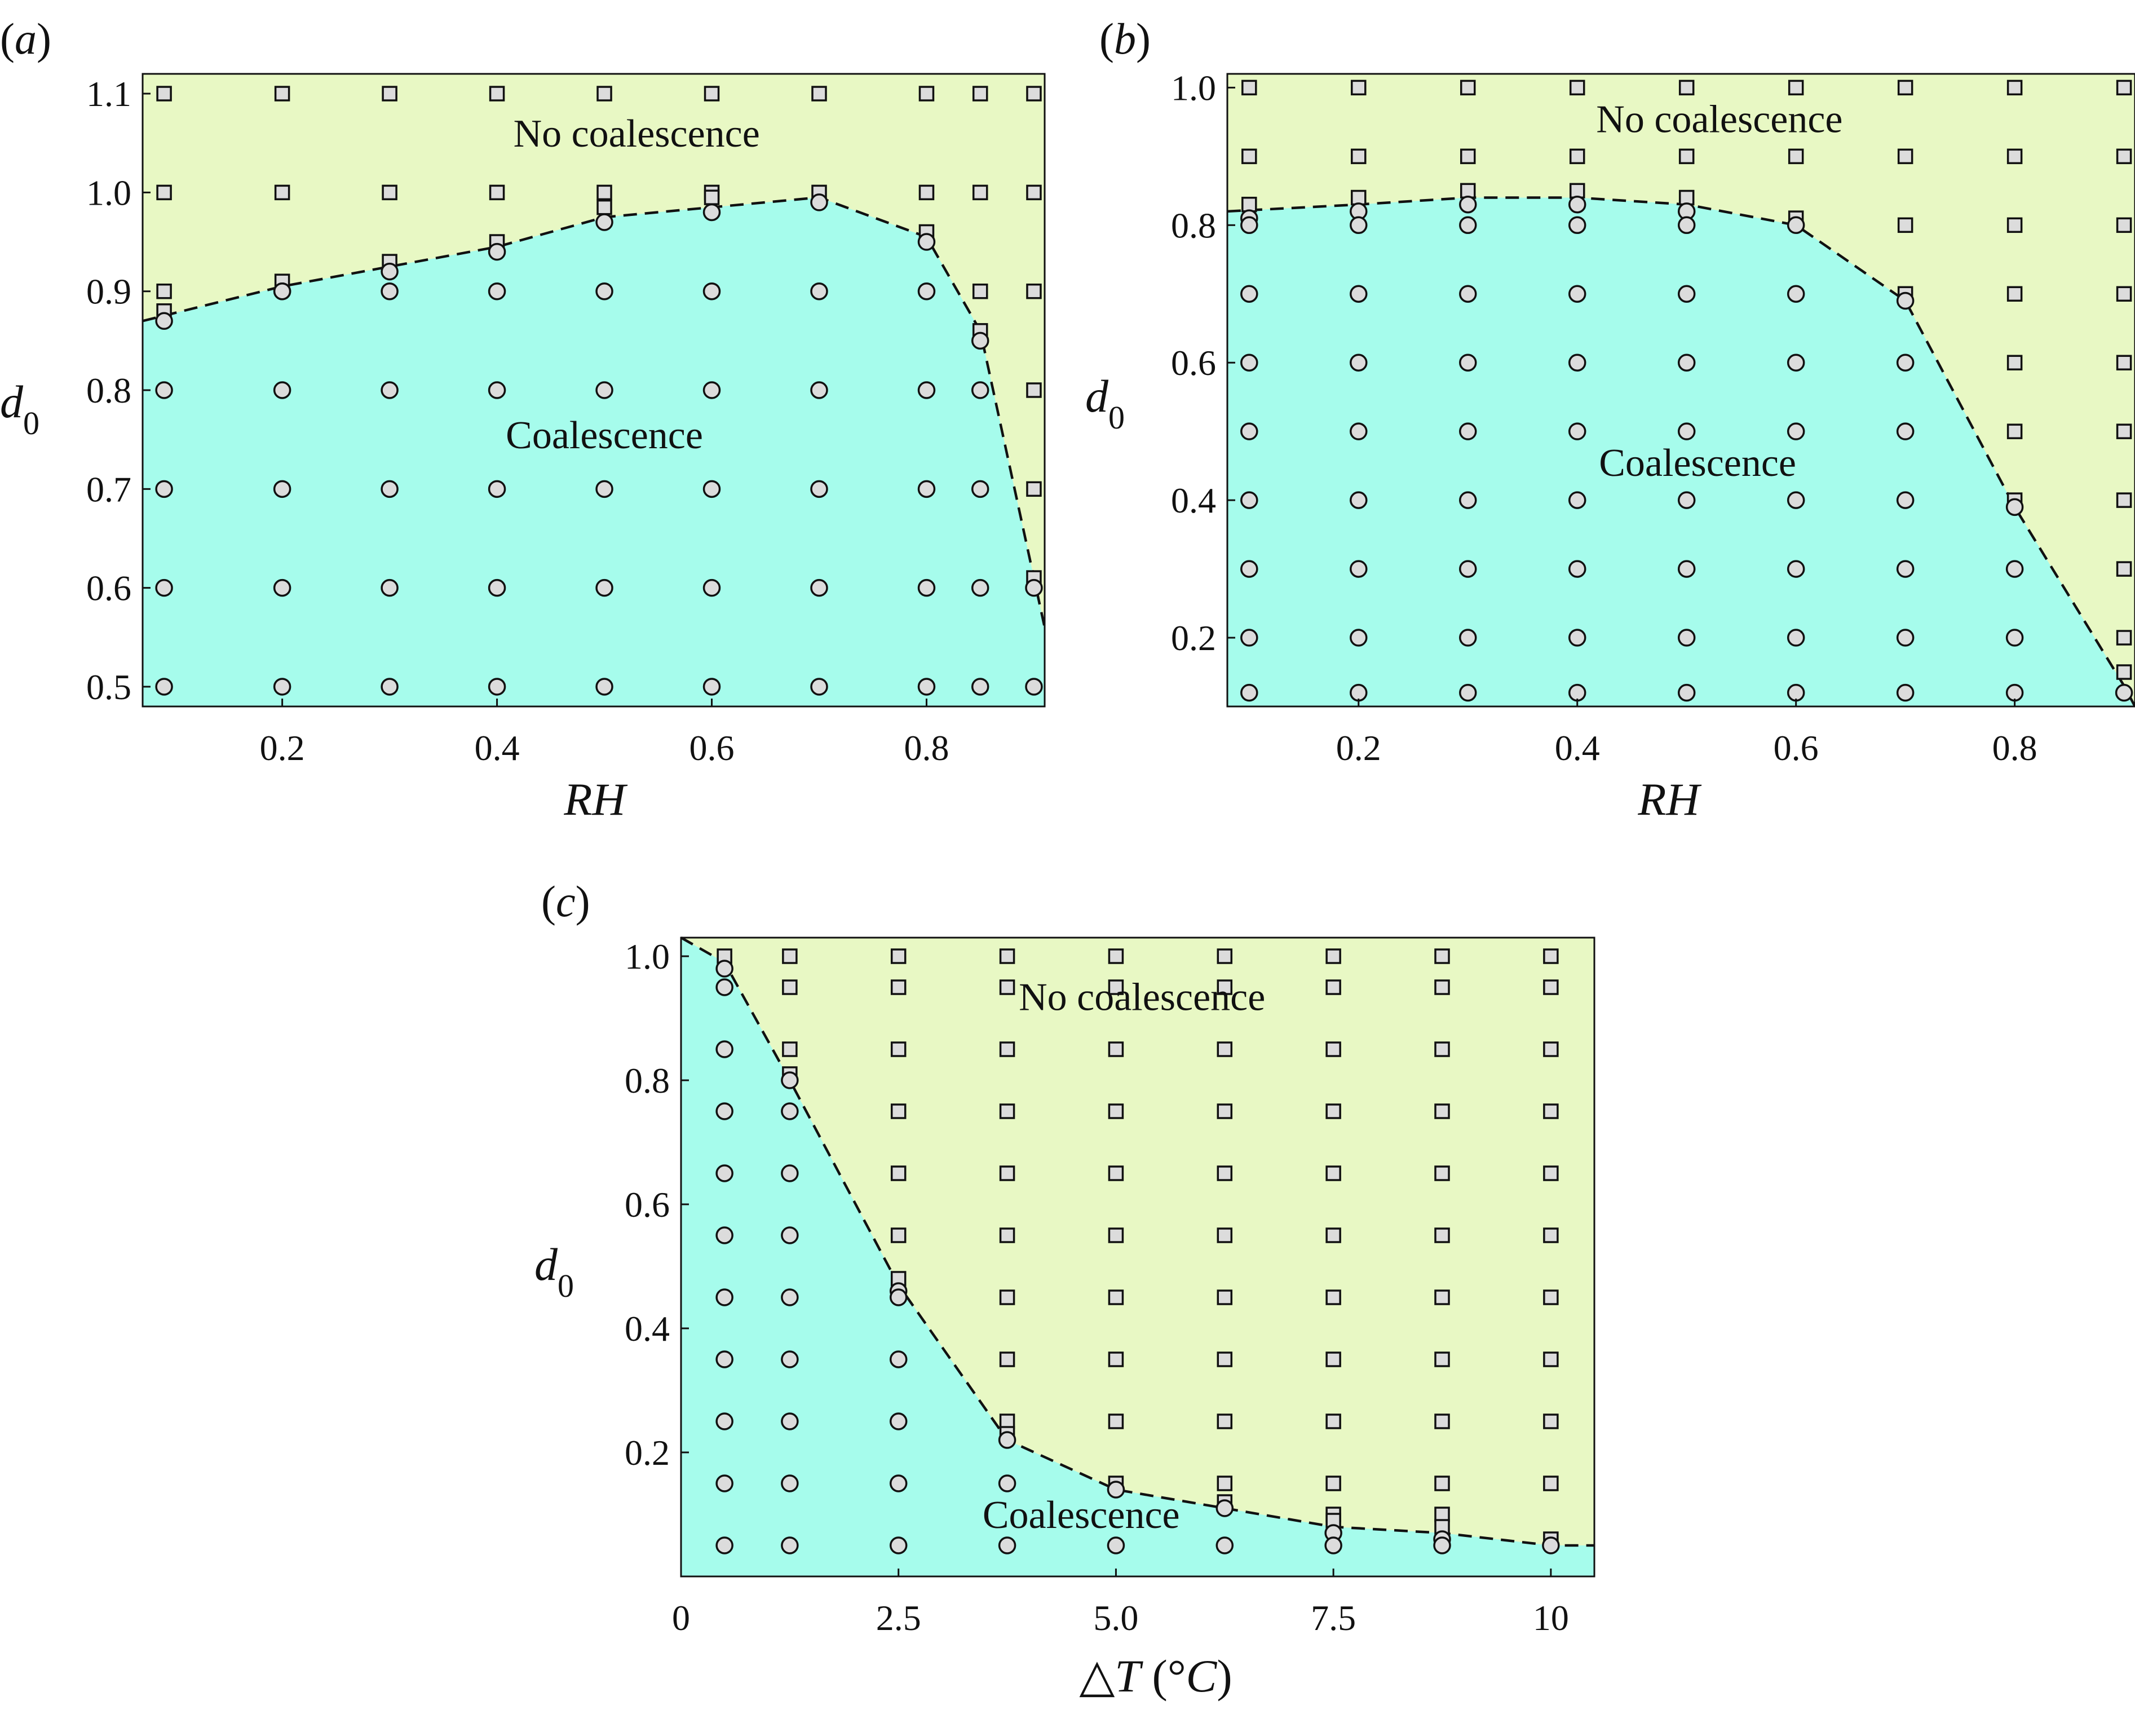  What do you see at coordinates (1097, 1676) in the screenshot?
I see `x-axis-label-symbol: △` at bounding box center [1097, 1676].